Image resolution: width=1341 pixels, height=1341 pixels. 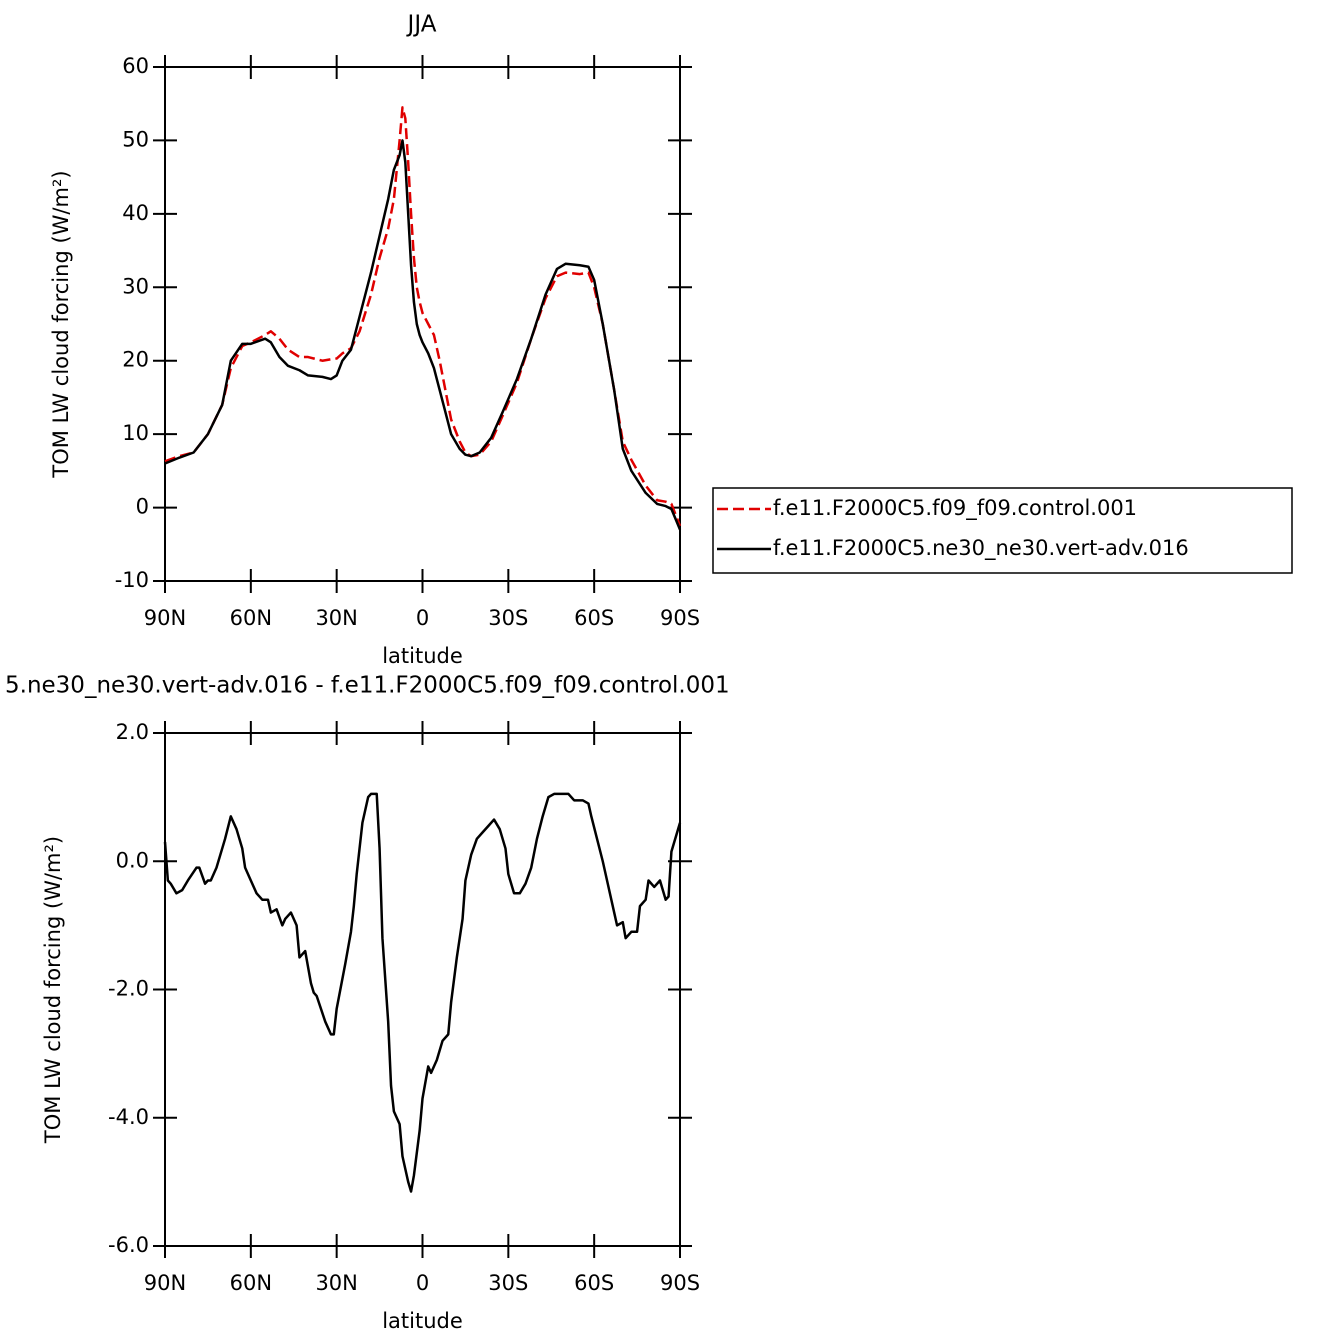 I want to click on legend-label: f.e11.F2000C5.ne30_ne30.vert-adv.016, so click(x=981, y=548).